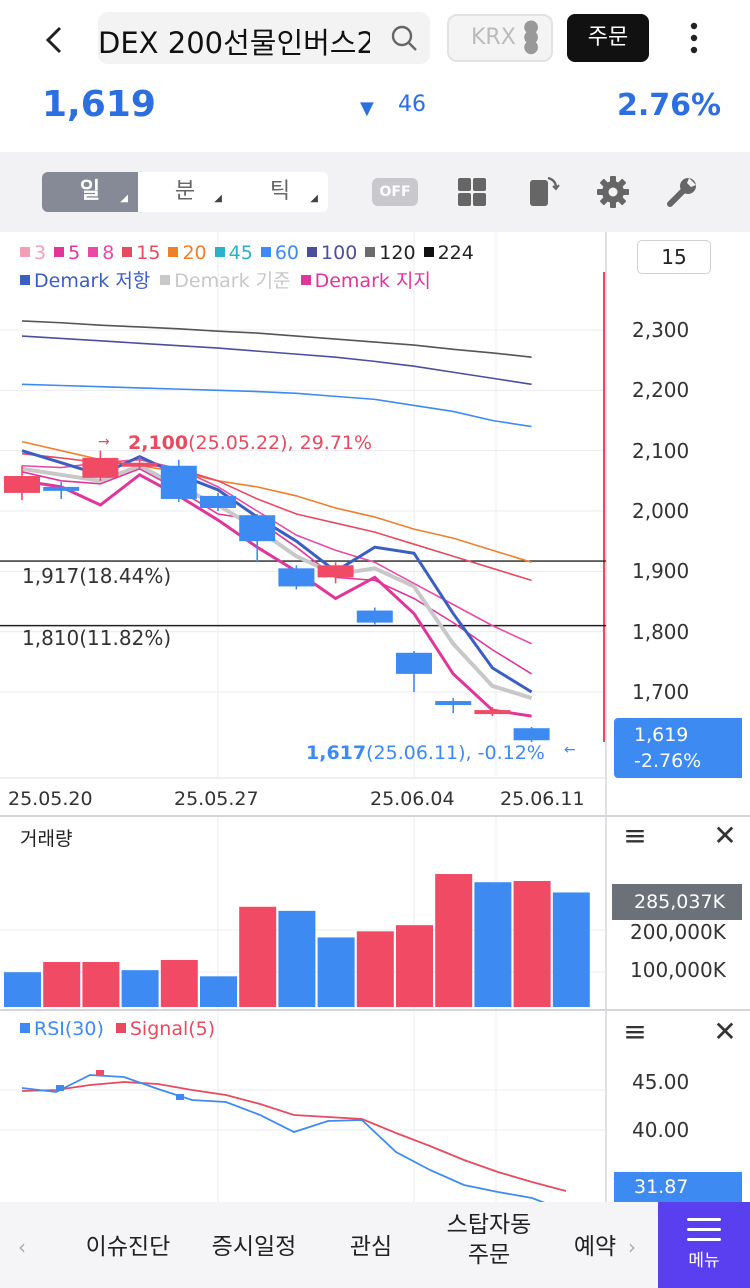  What do you see at coordinates (661, 1082) in the screenshot?
I see `rsi-axis-label: 45.00` at bounding box center [661, 1082].